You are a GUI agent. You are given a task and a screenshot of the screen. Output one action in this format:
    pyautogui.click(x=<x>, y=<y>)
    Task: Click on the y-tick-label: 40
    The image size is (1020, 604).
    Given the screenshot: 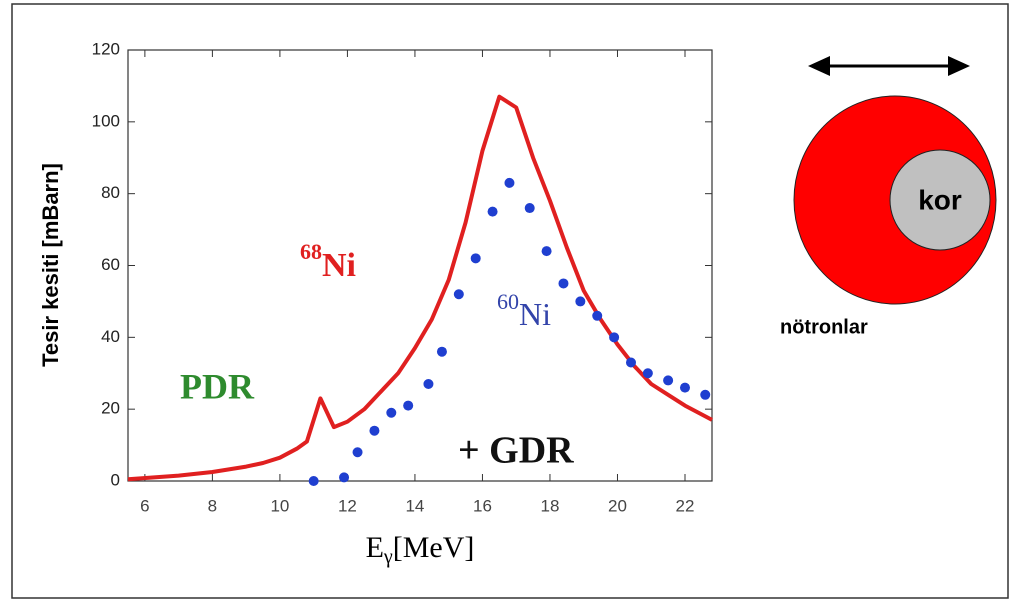 What is the action you would take?
    pyautogui.click(x=110, y=336)
    